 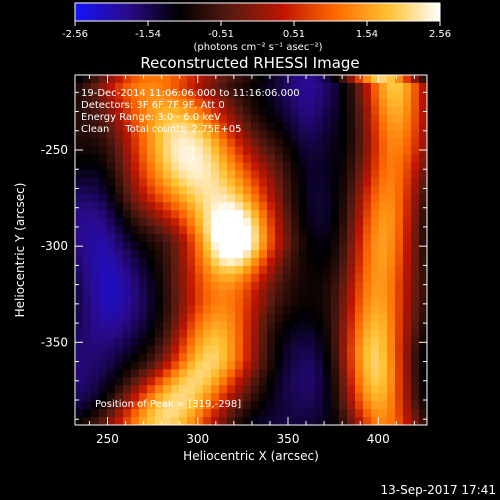 What do you see at coordinates (251, 456) in the screenshot?
I see `x-axis-label: Heliocentric X (arcsec)` at bounding box center [251, 456].